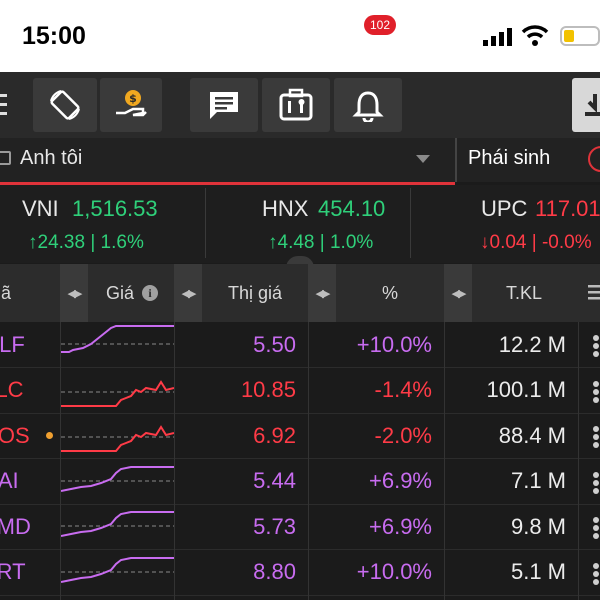  What do you see at coordinates (300, 345) in the screenshot?
I see `table-row: GLF 5.50 +10.0% 12.2 M` at bounding box center [300, 345].